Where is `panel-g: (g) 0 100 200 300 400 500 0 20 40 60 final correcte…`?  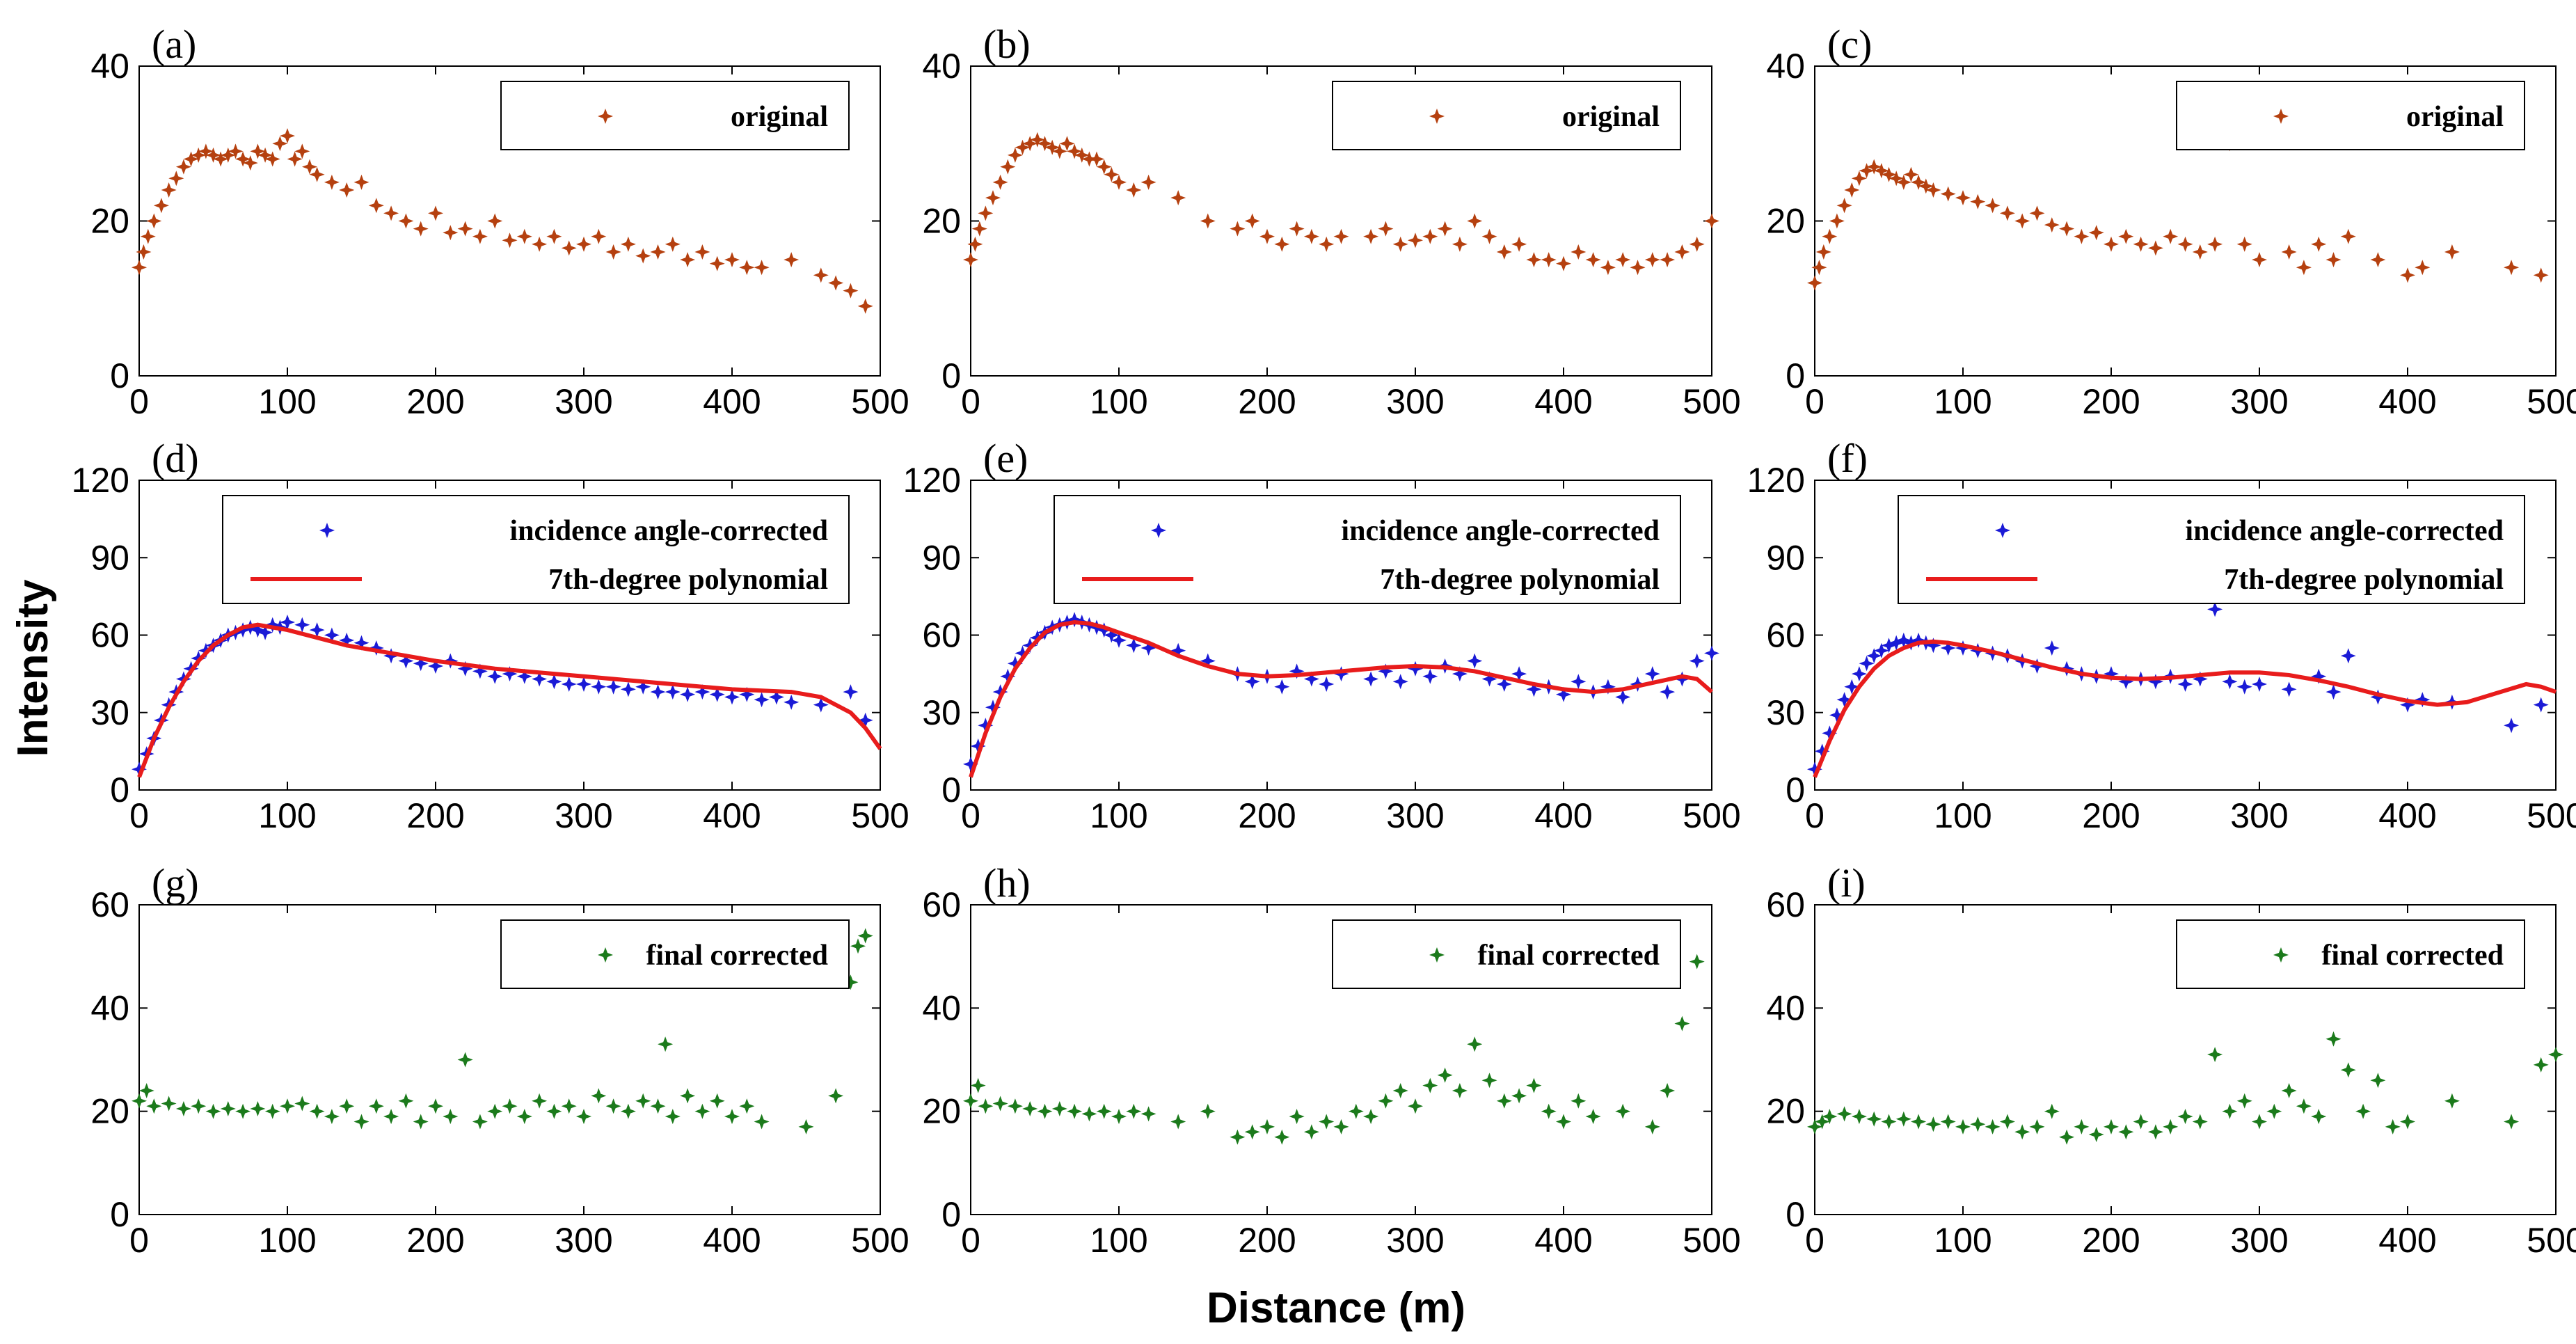 panel-g: (g) 0 100 200 300 400 500 0 20 40 60 final correcte… is located at coordinates (499, 1060).